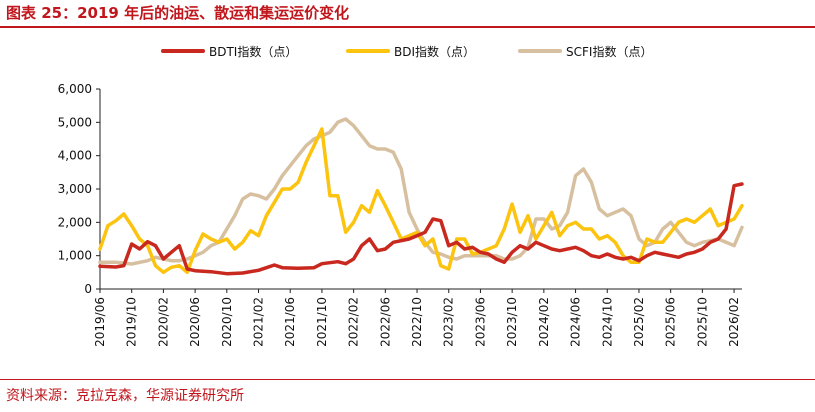 This screenshot has width=815, height=412. Describe the element at coordinates (544, 322) in the screenshot. I see `x-tick-label: 2024/02` at that location.